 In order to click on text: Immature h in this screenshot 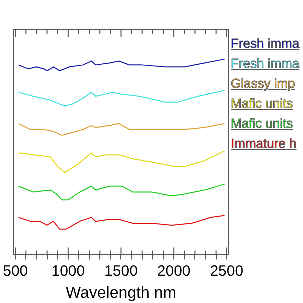, I will do `click(264, 144)`.